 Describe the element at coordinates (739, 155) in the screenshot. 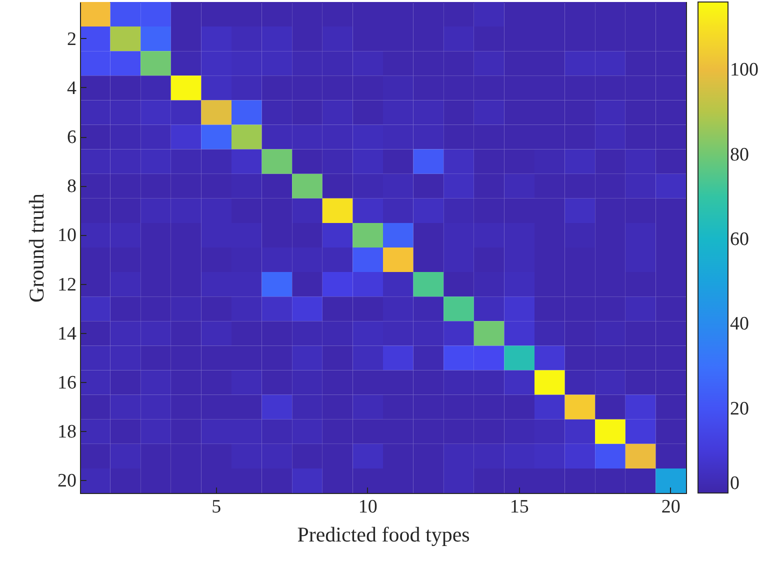

I see `color-bar-label: 80` at that location.